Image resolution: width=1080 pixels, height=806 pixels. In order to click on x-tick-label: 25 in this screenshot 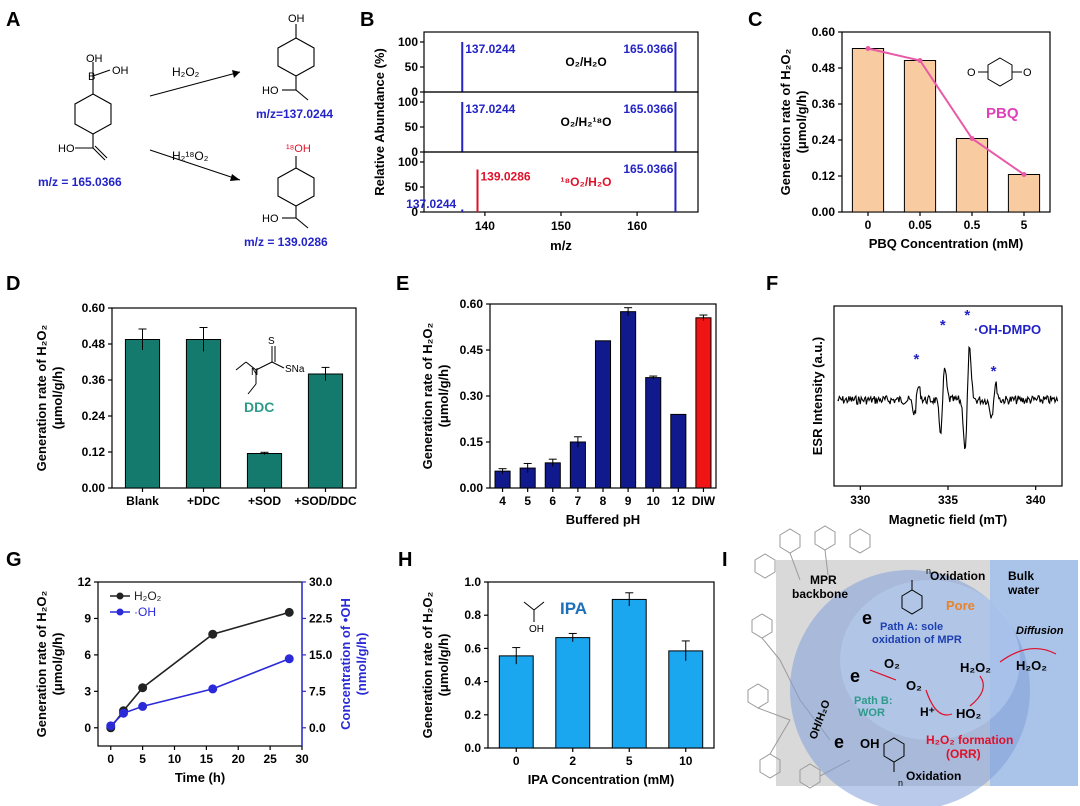, I will do `click(270, 759)`.